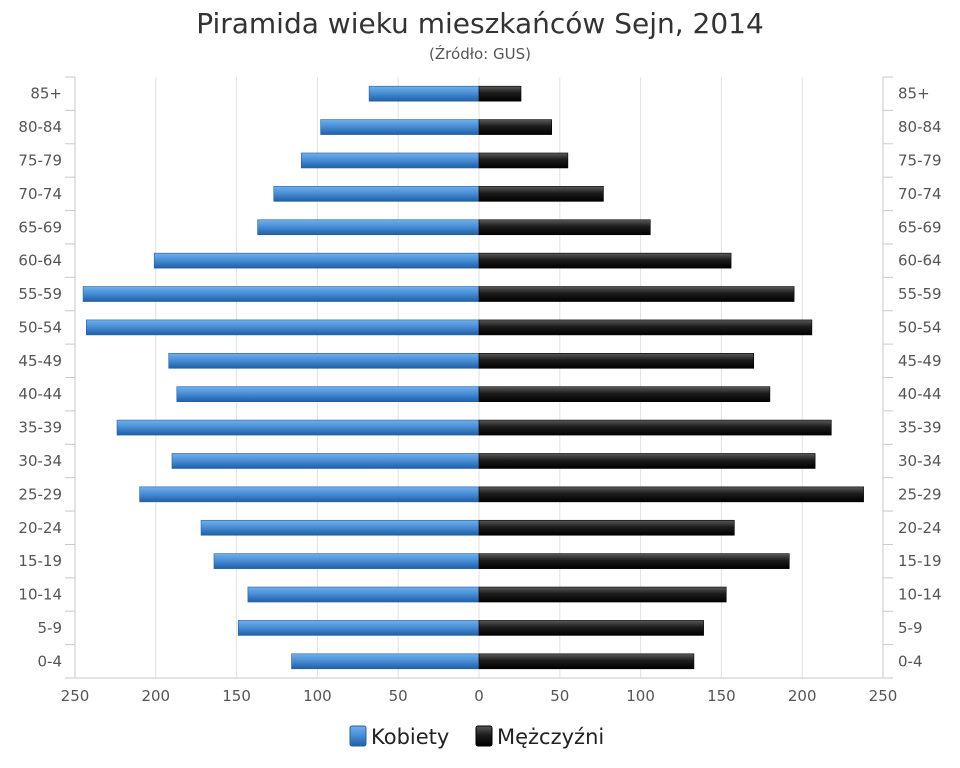 The height and width of the screenshot is (768, 960). What do you see at coordinates (914, 94) in the screenshot?
I see `category-label-right: 85+` at bounding box center [914, 94].